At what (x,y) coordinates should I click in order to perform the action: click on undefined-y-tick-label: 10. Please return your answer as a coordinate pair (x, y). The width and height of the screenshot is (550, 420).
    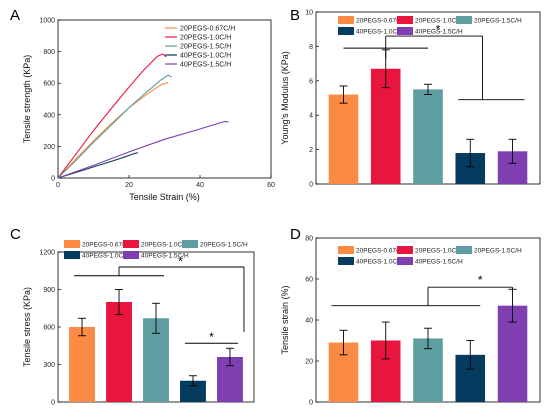
    Looking at the image, I should click on (309, 13).